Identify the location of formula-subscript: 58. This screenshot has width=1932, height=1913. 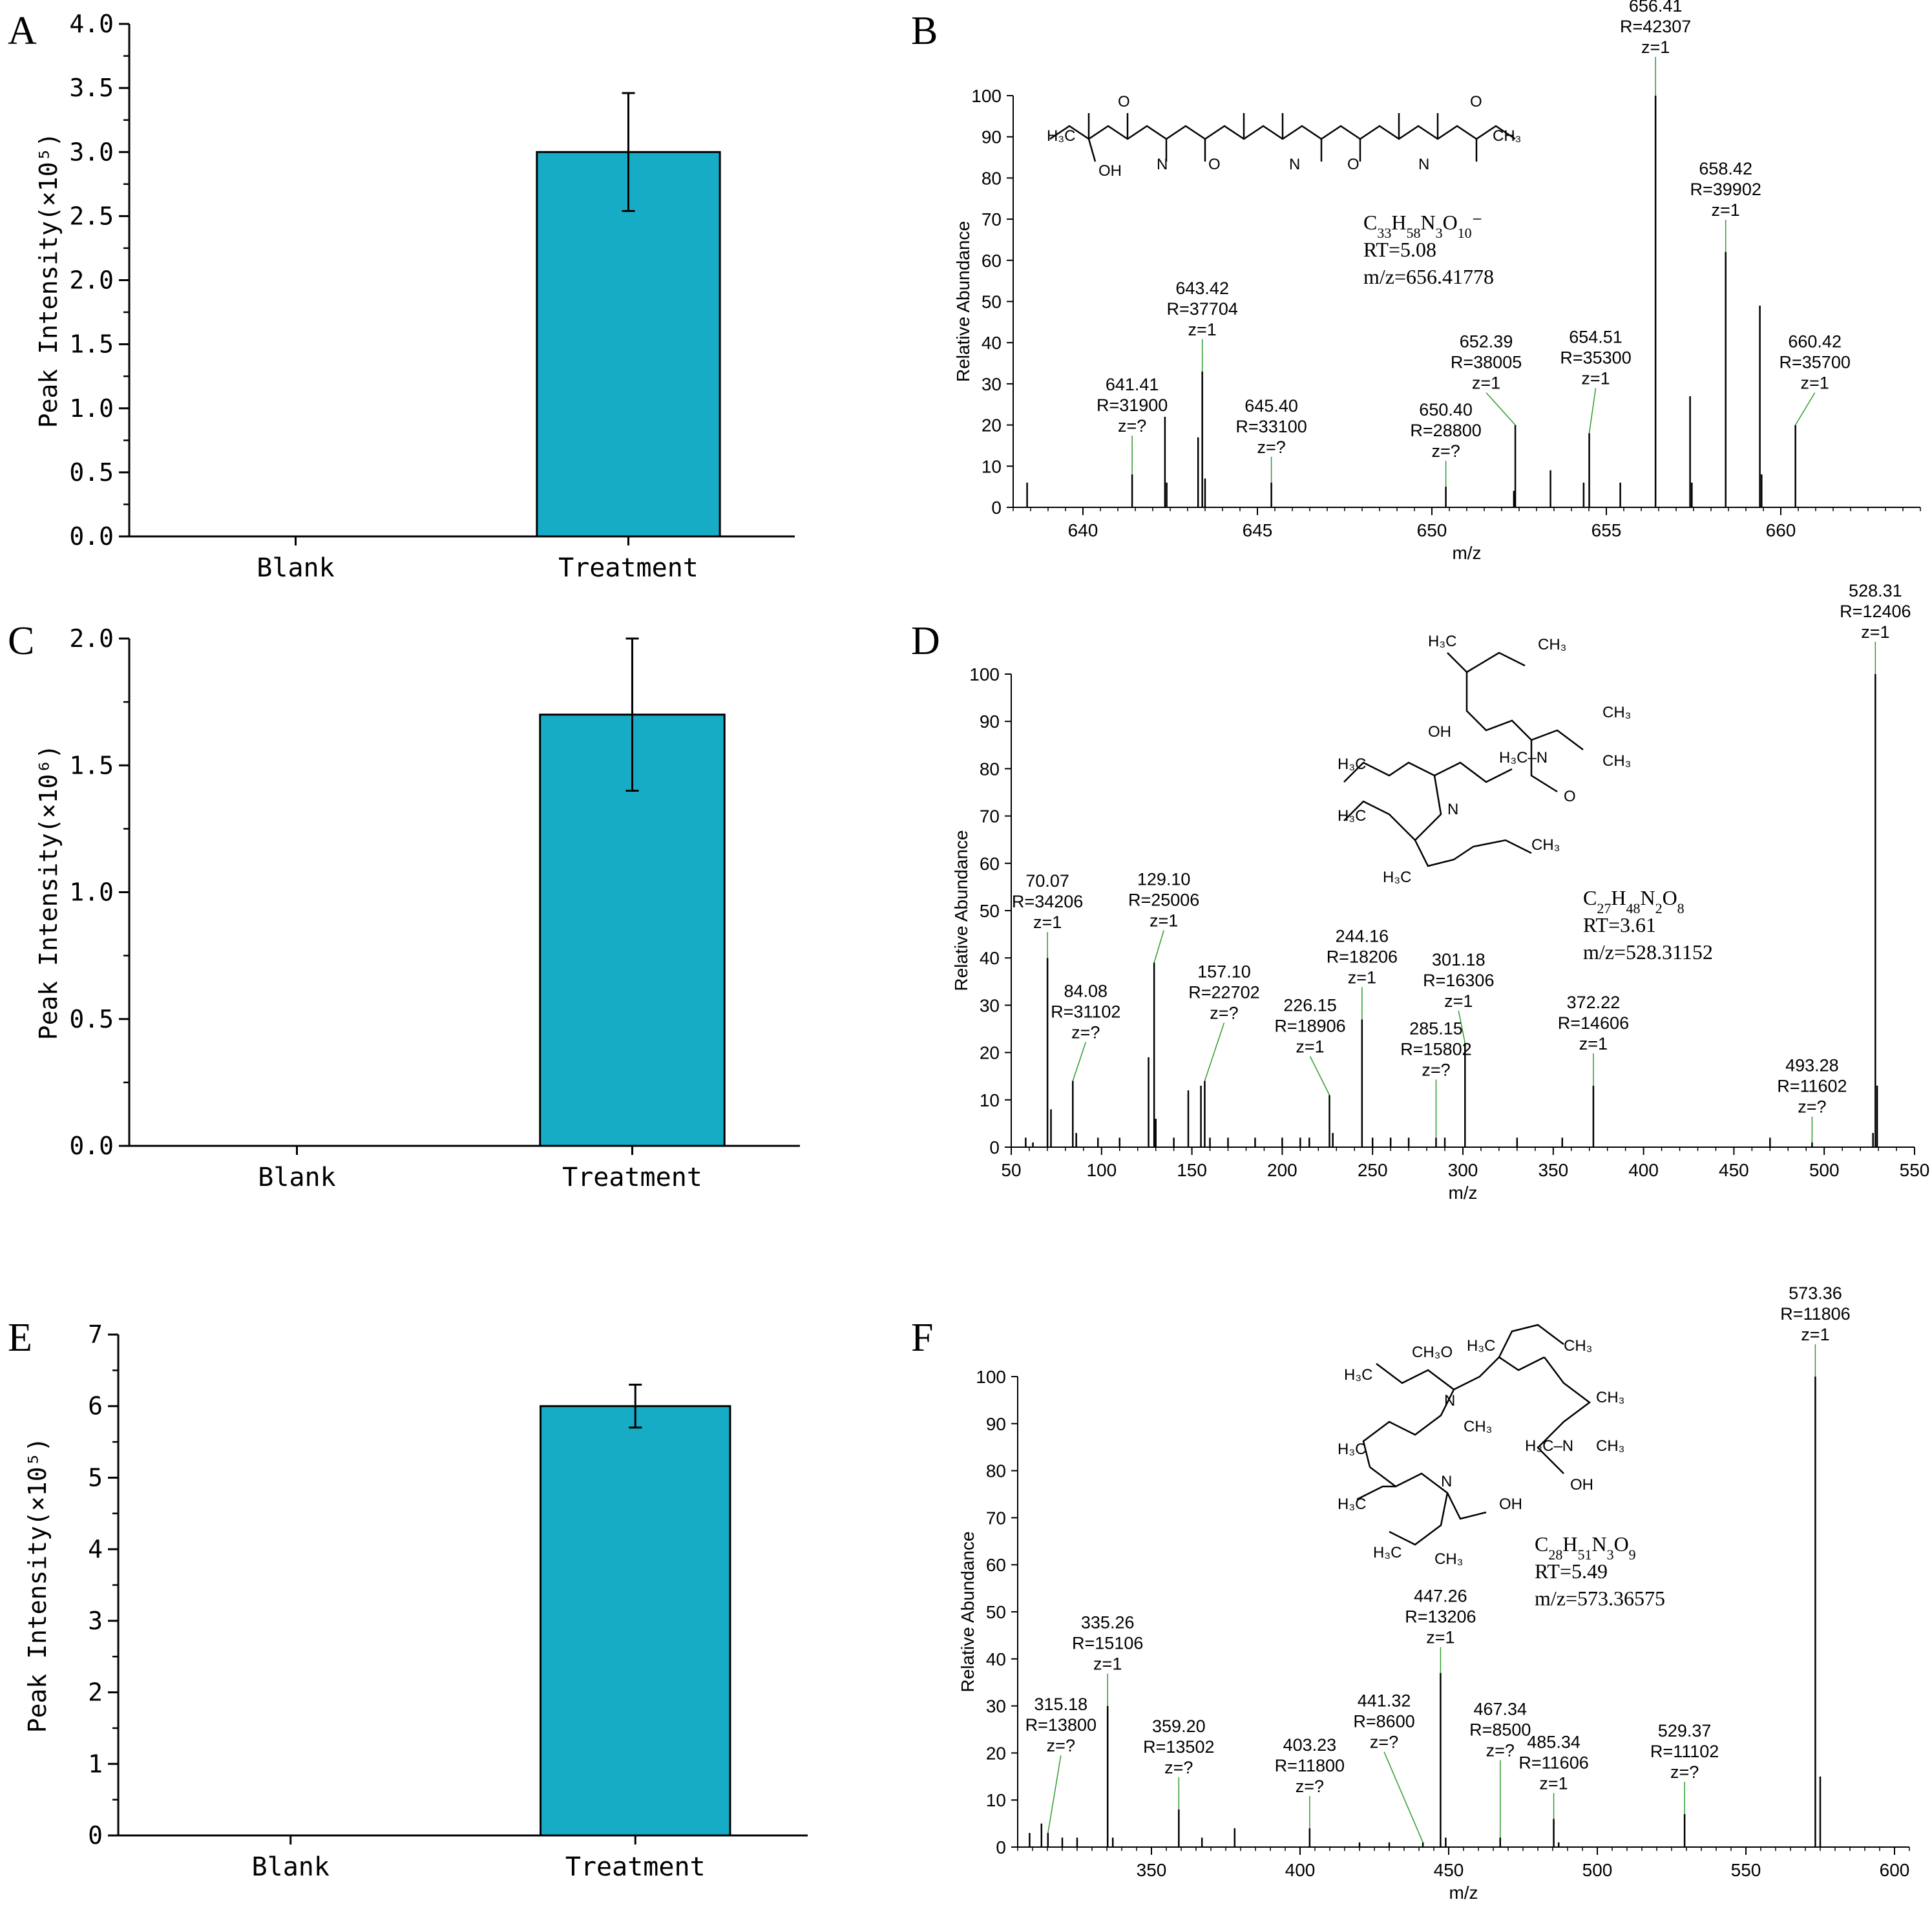
(1413, 233).